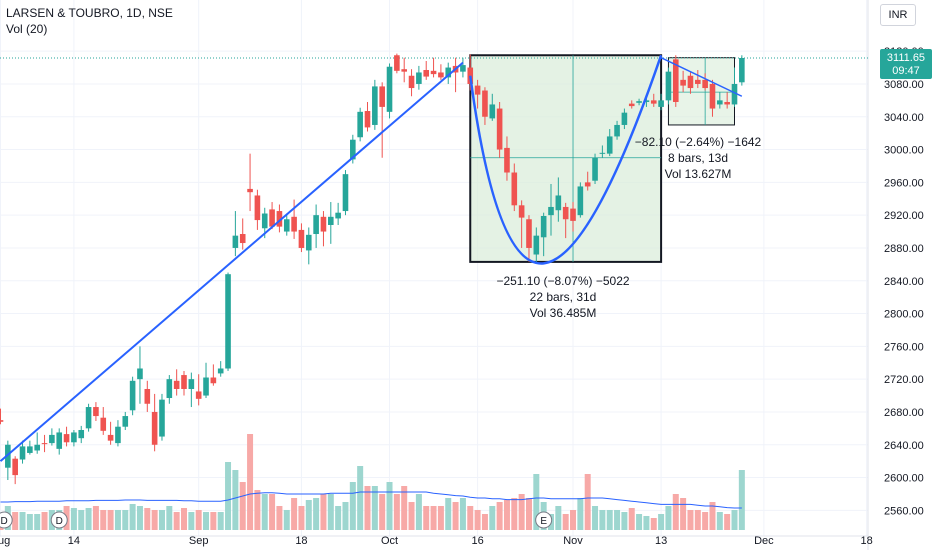 Image resolution: width=932 pixels, height=550 pixels. I want to click on cup-curve, so click(566, 159).